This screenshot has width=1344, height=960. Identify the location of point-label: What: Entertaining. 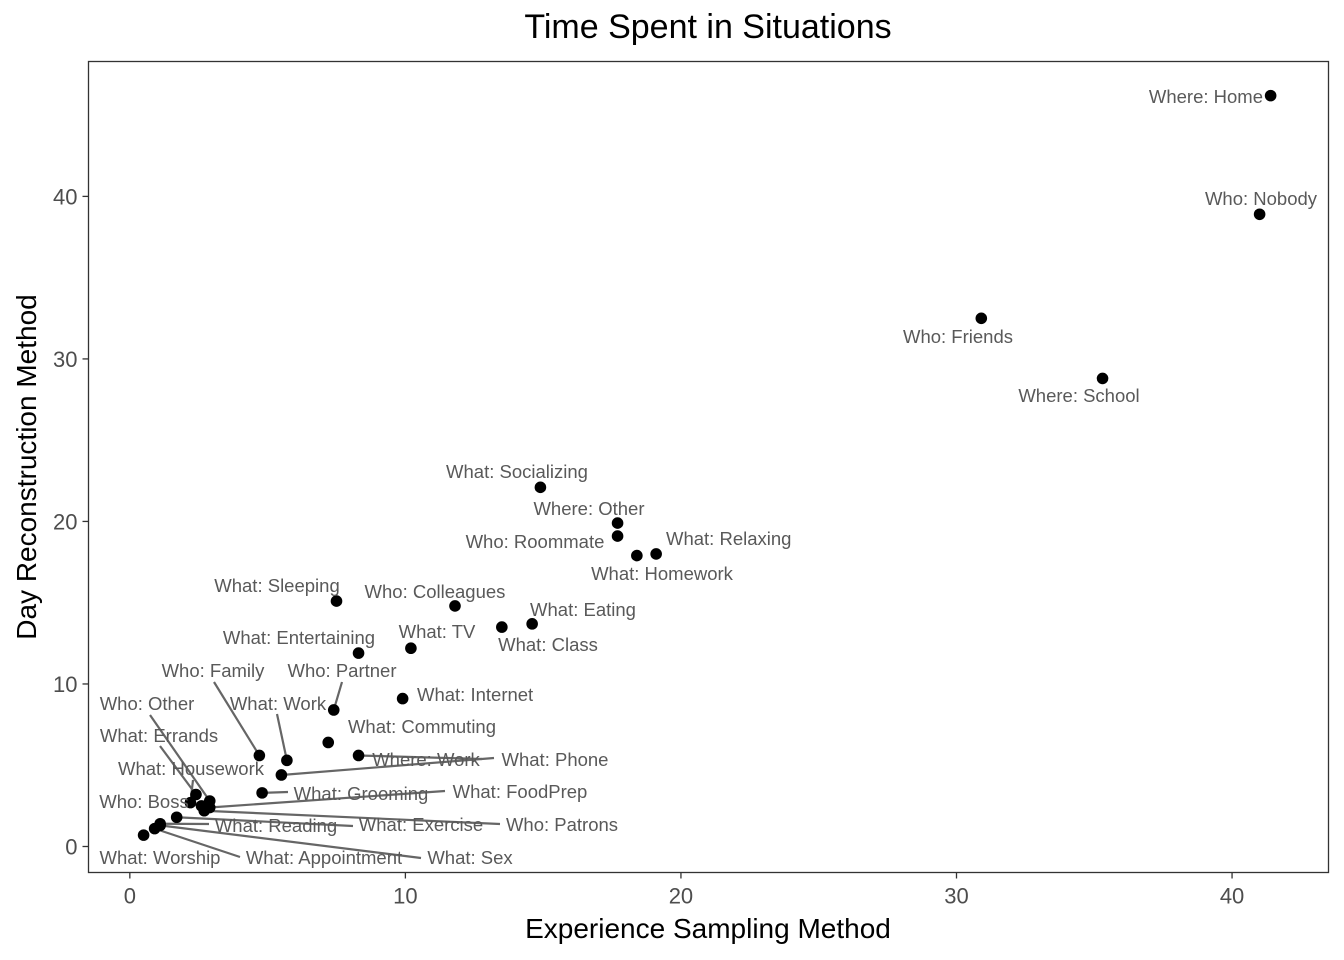
(299, 637).